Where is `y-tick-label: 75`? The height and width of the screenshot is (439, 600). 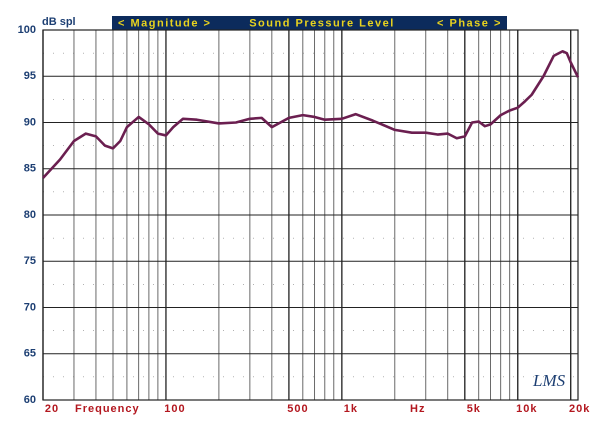
y-tick-label: 75 is located at coordinates (30, 261).